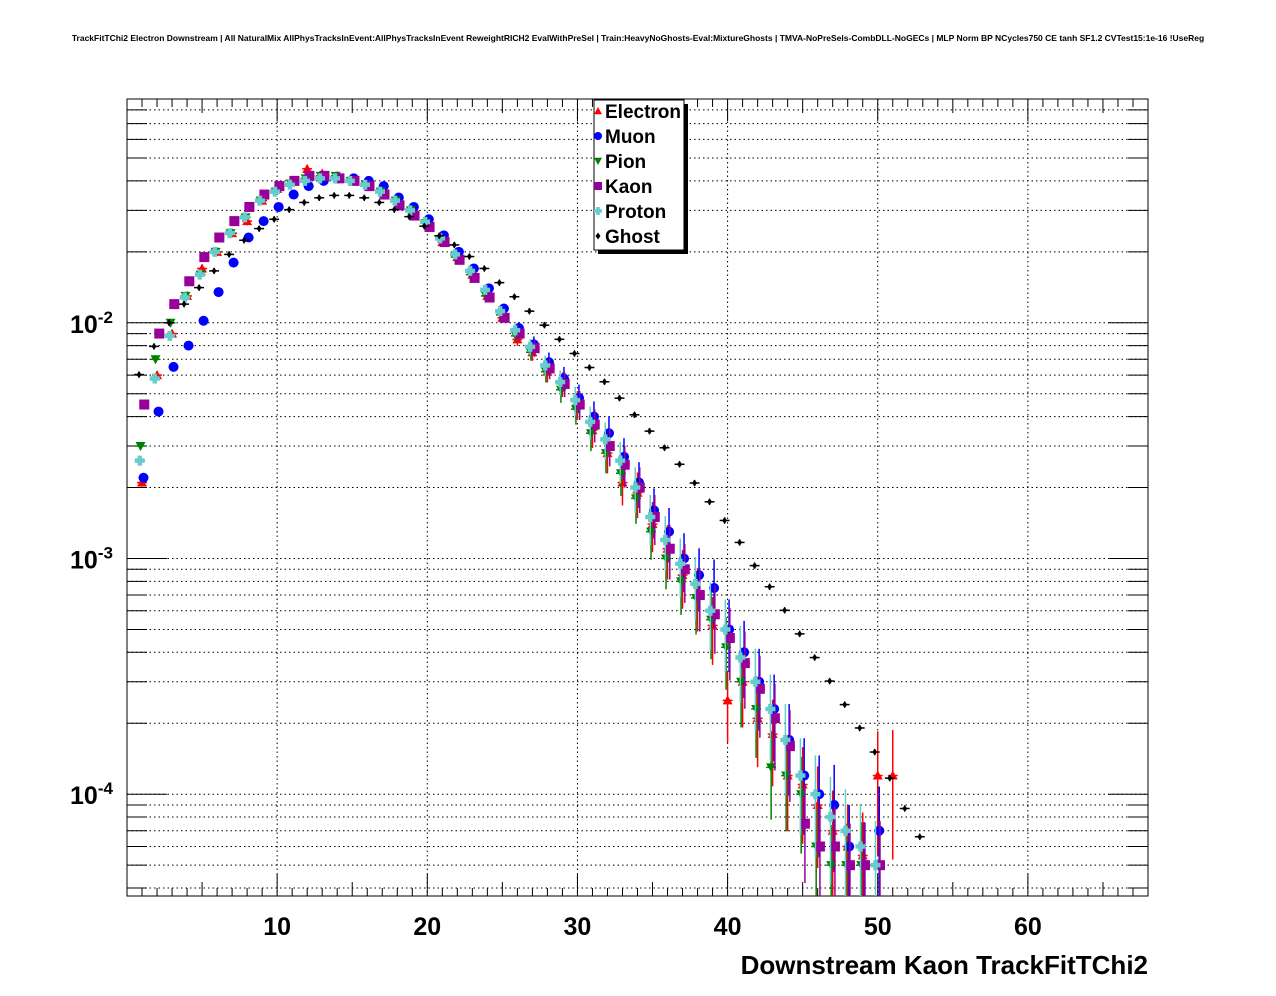 This screenshot has height=996, width=1276. Describe the element at coordinates (277, 927) in the screenshot. I see `x-tick-label: 10` at that location.